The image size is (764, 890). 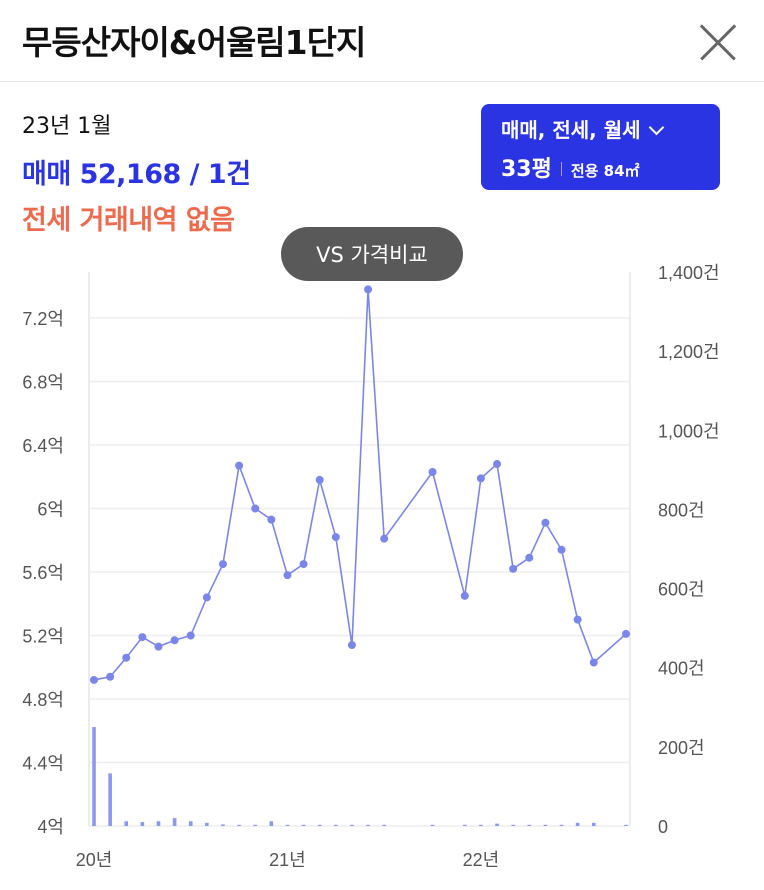 I want to click on y-tick-label-left: 4억, so click(x=50, y=827).